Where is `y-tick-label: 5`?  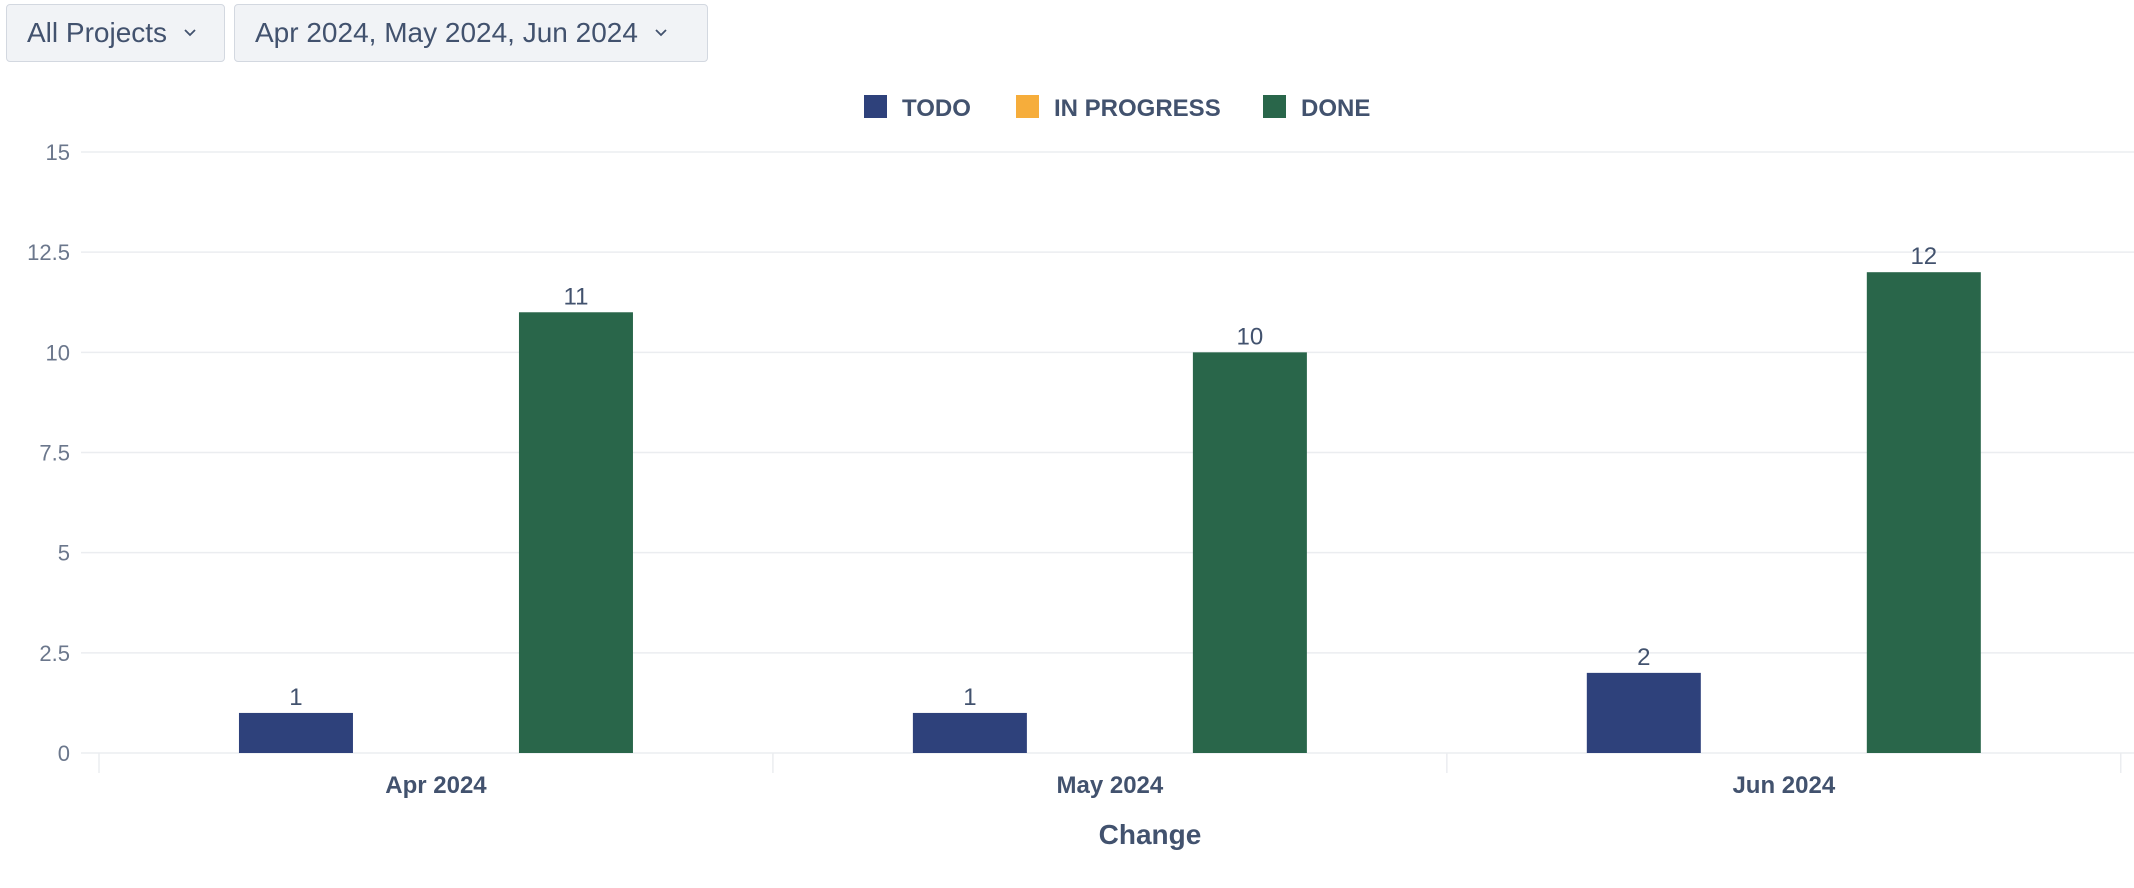 y-tick-label: 5 is located at coordinates (64, 553).